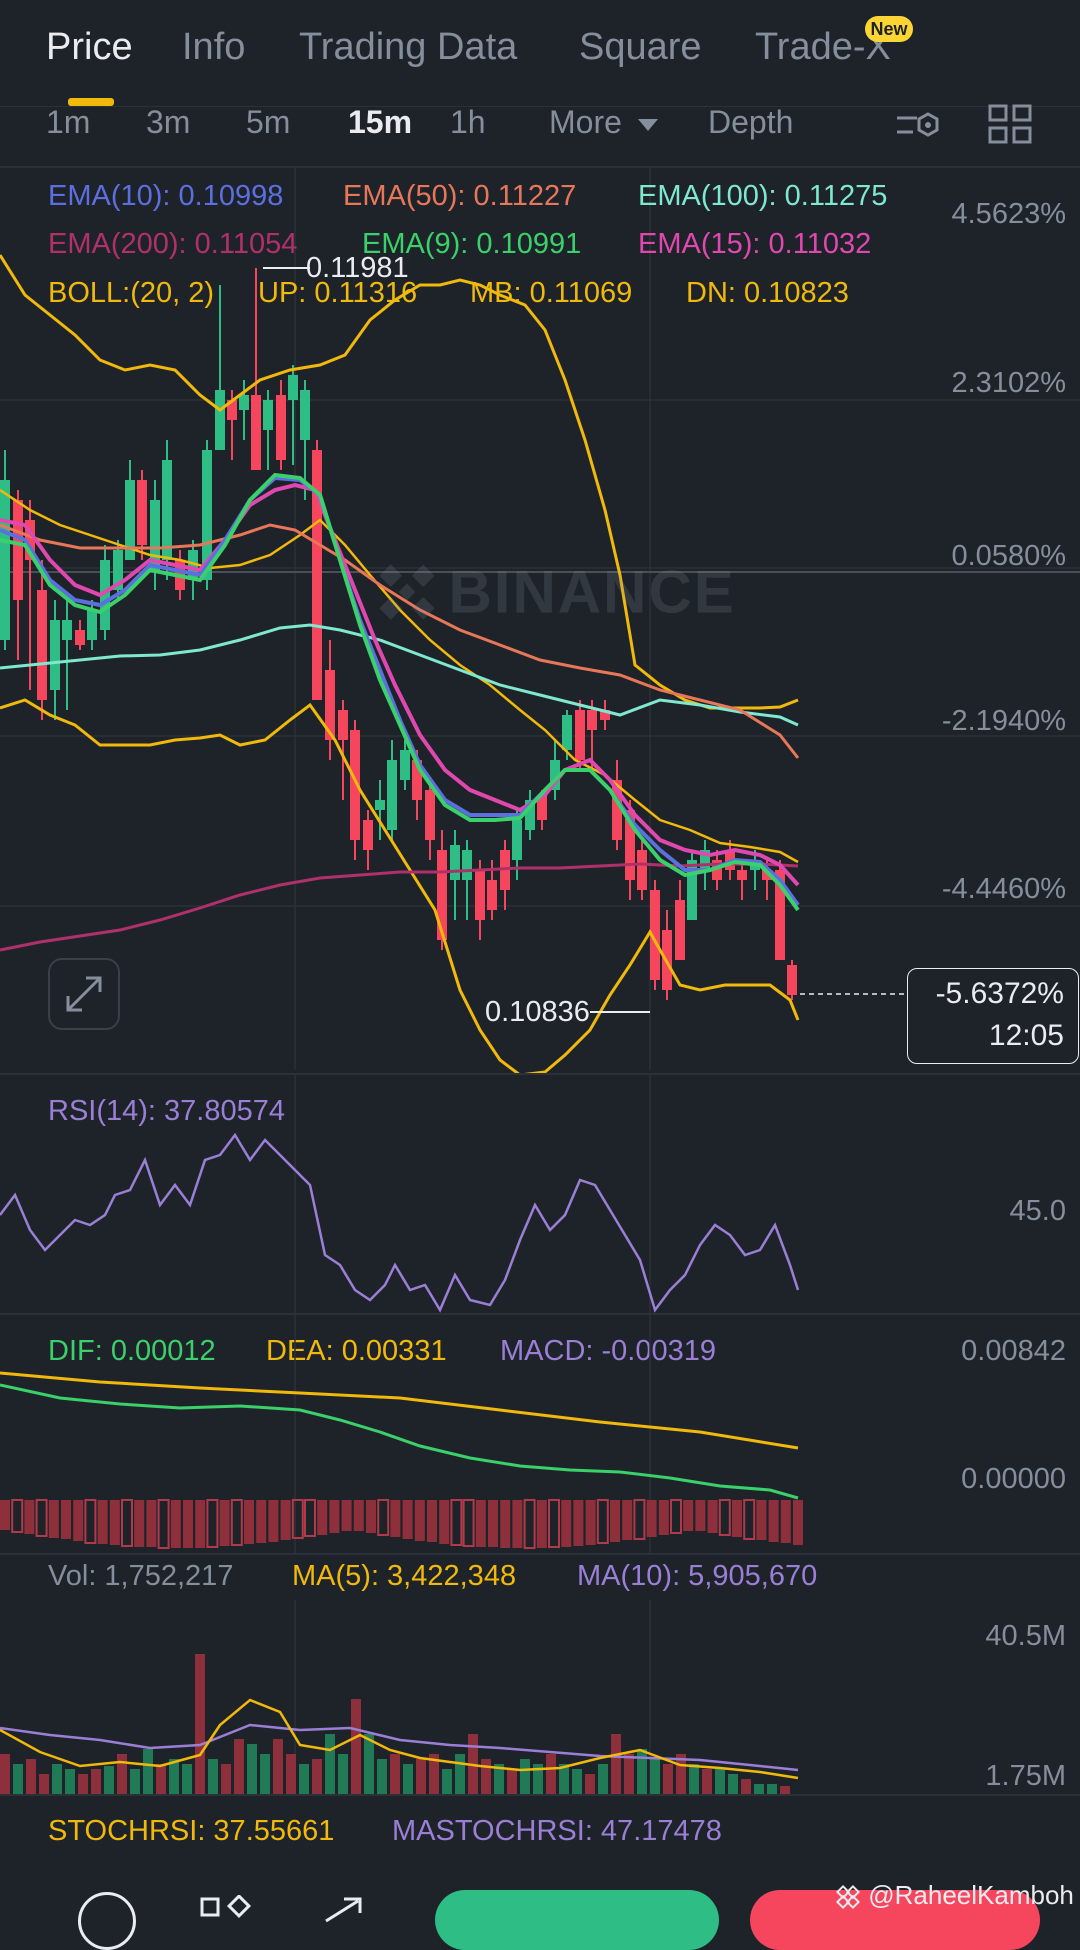 The image size is (1080, 1950). Describe the element at coordinates (345, 1909) in the screenshot. I see `share-icon` at that location.